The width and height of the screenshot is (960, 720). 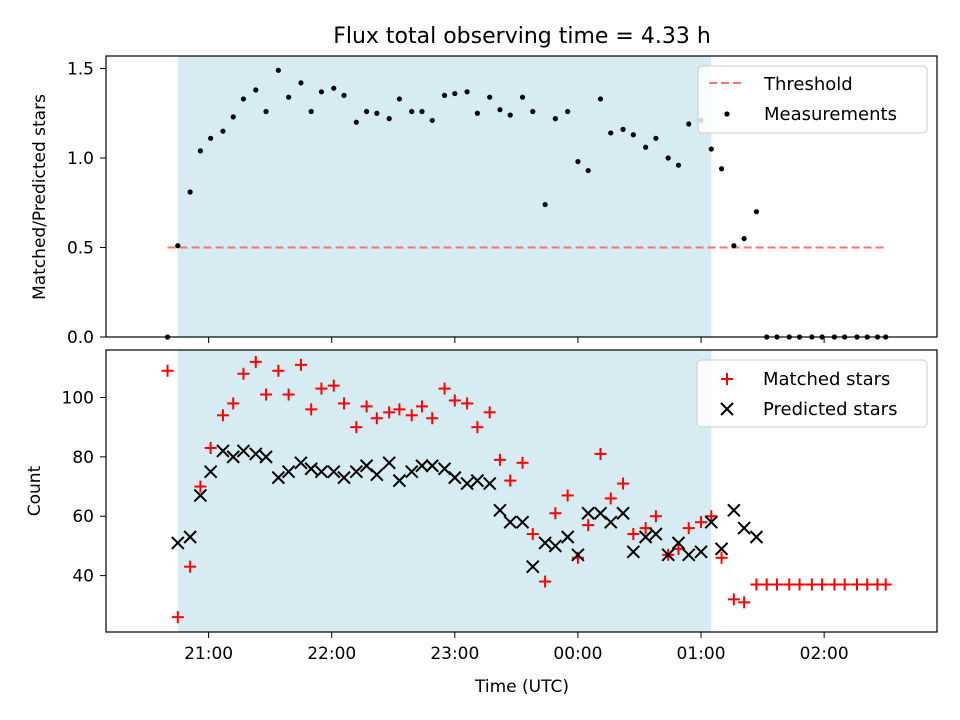 I want to click on bottom-y-axis-ticks: 40 60 80 100, so click(x=84, y=487).